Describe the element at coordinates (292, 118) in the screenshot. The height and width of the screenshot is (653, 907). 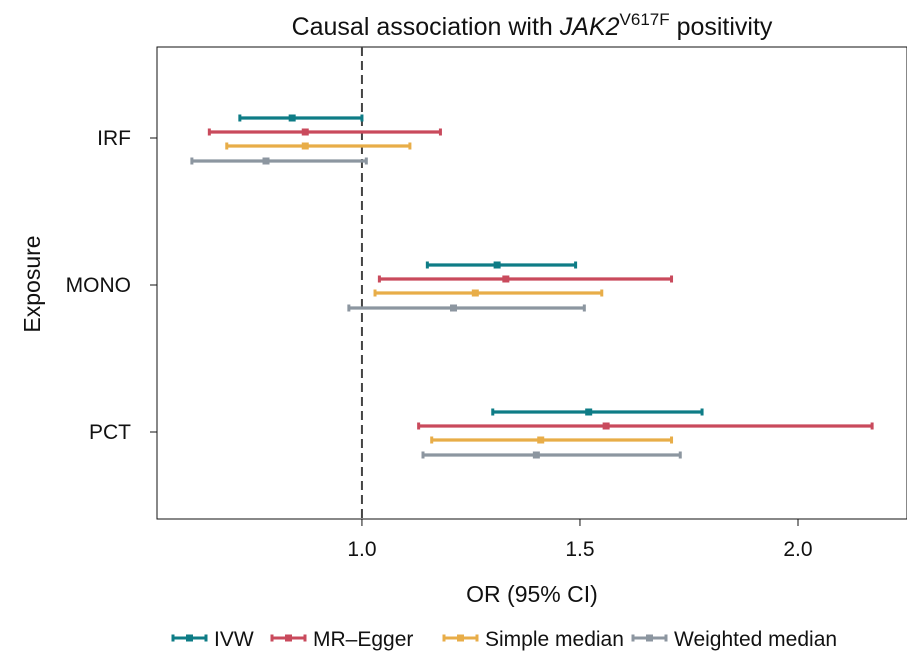
I see `ivw-irf-point` at that location.